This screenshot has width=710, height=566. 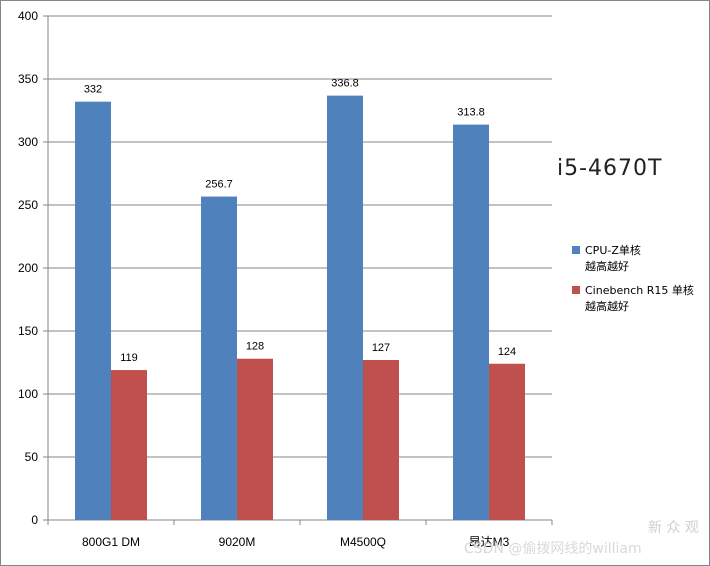 What do you see at coordinates (32, 457) in the screenshot?
I see `y-tick-label: 50` at bounding box center [32, 457].